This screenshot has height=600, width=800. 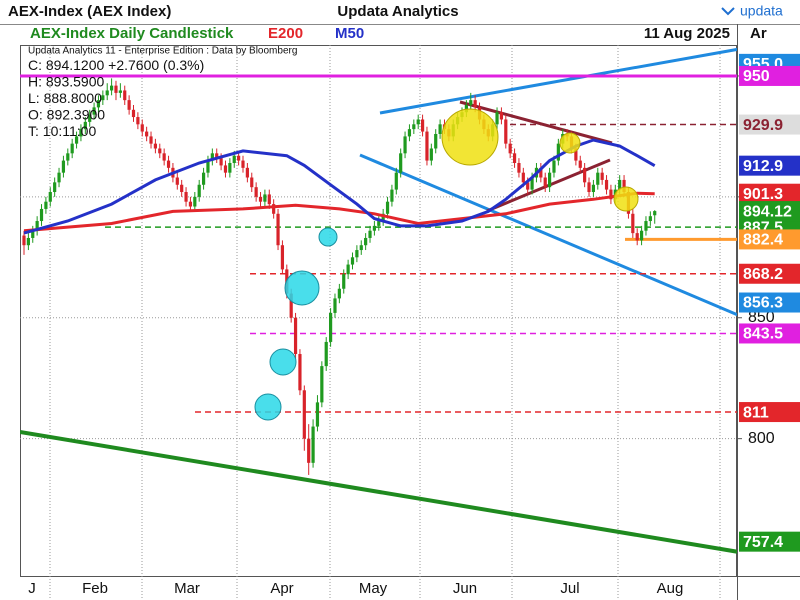 I want to click on ma-line, so click(x=339, y=212).